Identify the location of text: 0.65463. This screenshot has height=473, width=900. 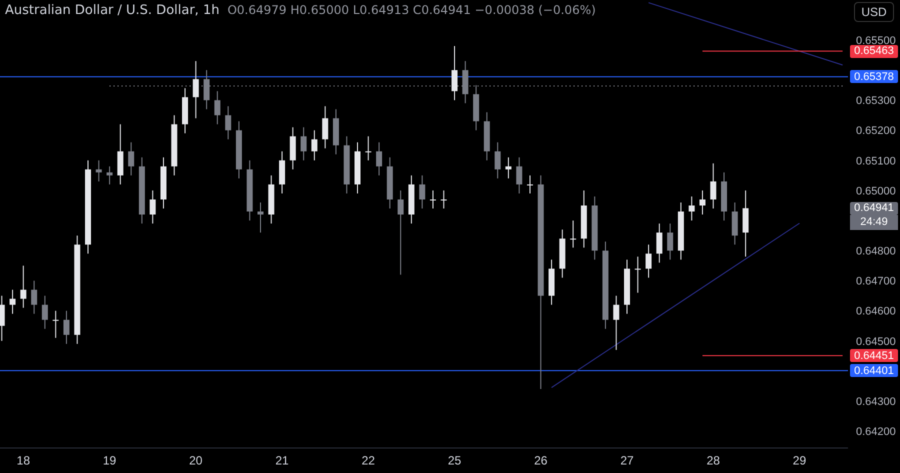
(874, 51).